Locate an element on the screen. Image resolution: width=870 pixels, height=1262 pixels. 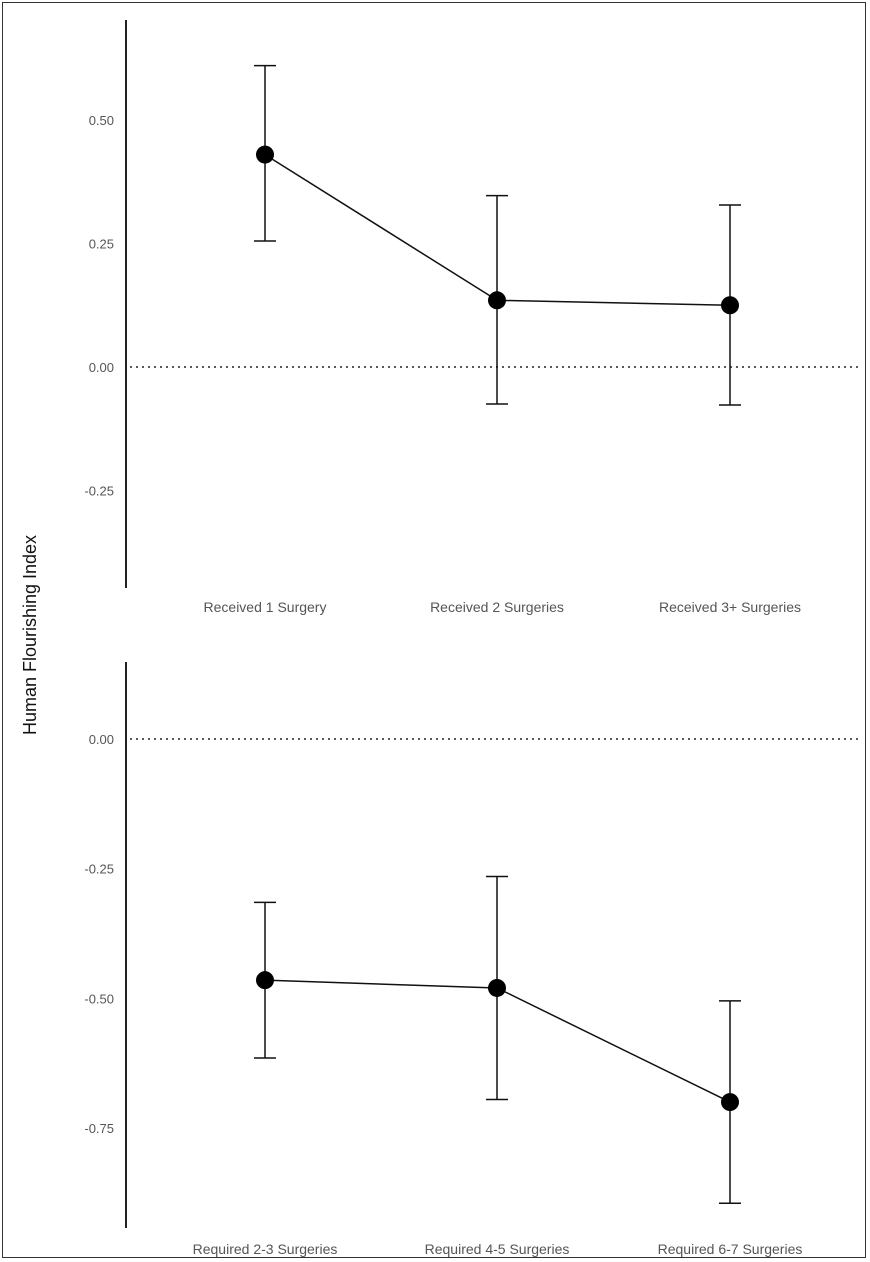
category-label: Required 6-7 Surgeries is located at coordinates (730, 1249).